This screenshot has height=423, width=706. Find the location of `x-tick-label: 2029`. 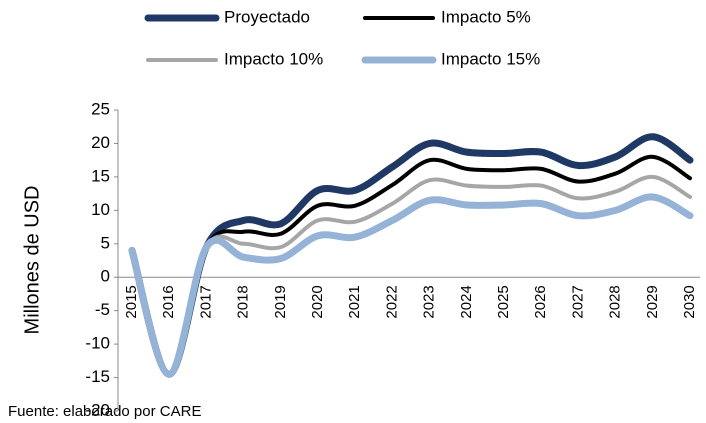

x-tick-label: 2029 is located at coordinates (652, 301).